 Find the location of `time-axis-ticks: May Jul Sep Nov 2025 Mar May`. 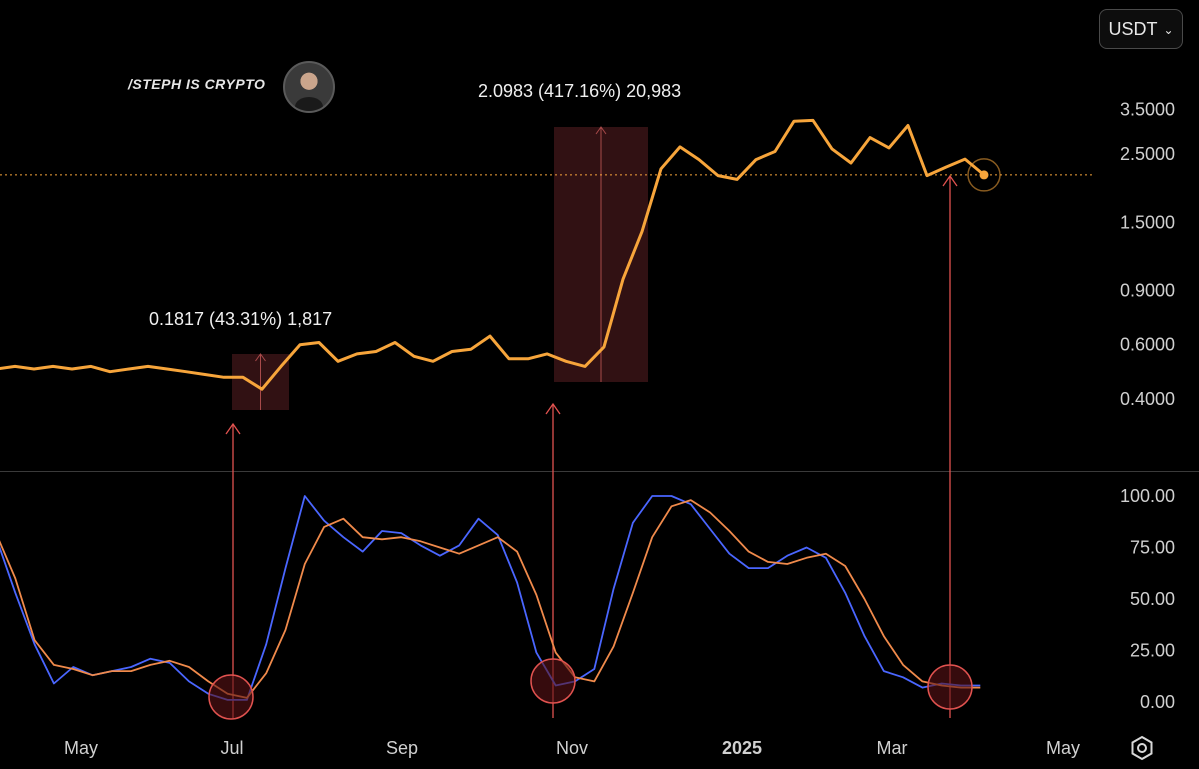

time-axis-ticks: May Jul Sep Nov 2025 Mar May is located at coordinates (572, 748).